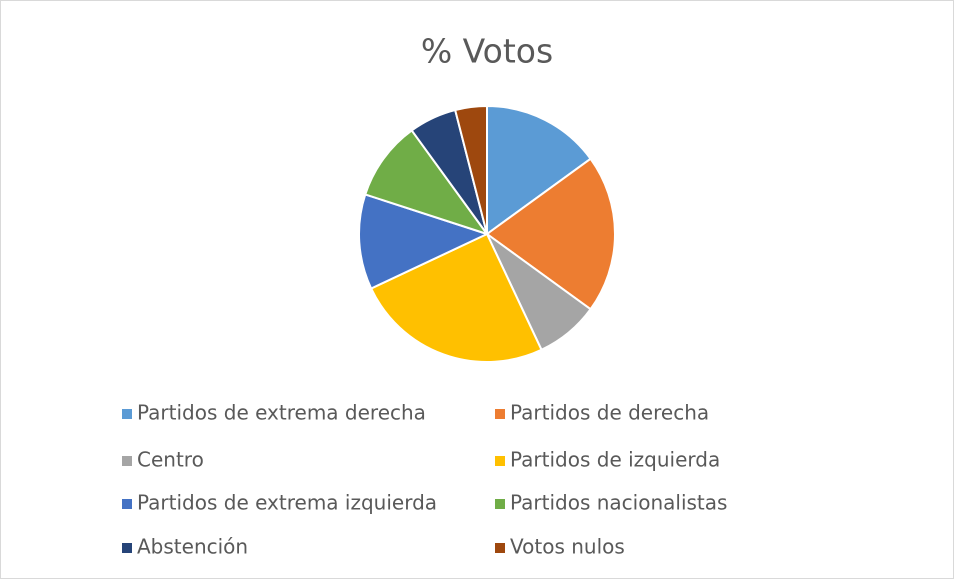 This screenshot has height=579, width=954. Describe the element at coordinates (287, 503) in the screenshot. I see `legend-label: Partidos de extrema izquierda` at that location.